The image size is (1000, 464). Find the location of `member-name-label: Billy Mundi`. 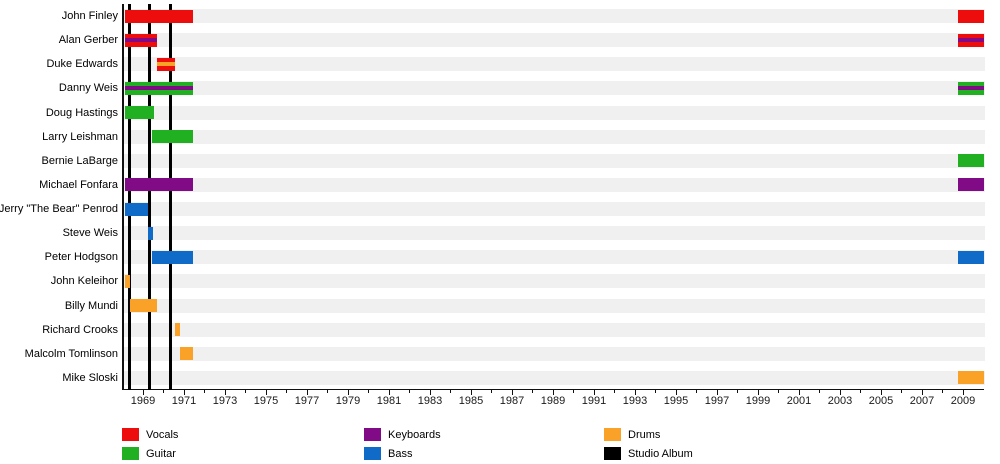

member-name-label: Billy Mundi is located at coordinates (91, 305).